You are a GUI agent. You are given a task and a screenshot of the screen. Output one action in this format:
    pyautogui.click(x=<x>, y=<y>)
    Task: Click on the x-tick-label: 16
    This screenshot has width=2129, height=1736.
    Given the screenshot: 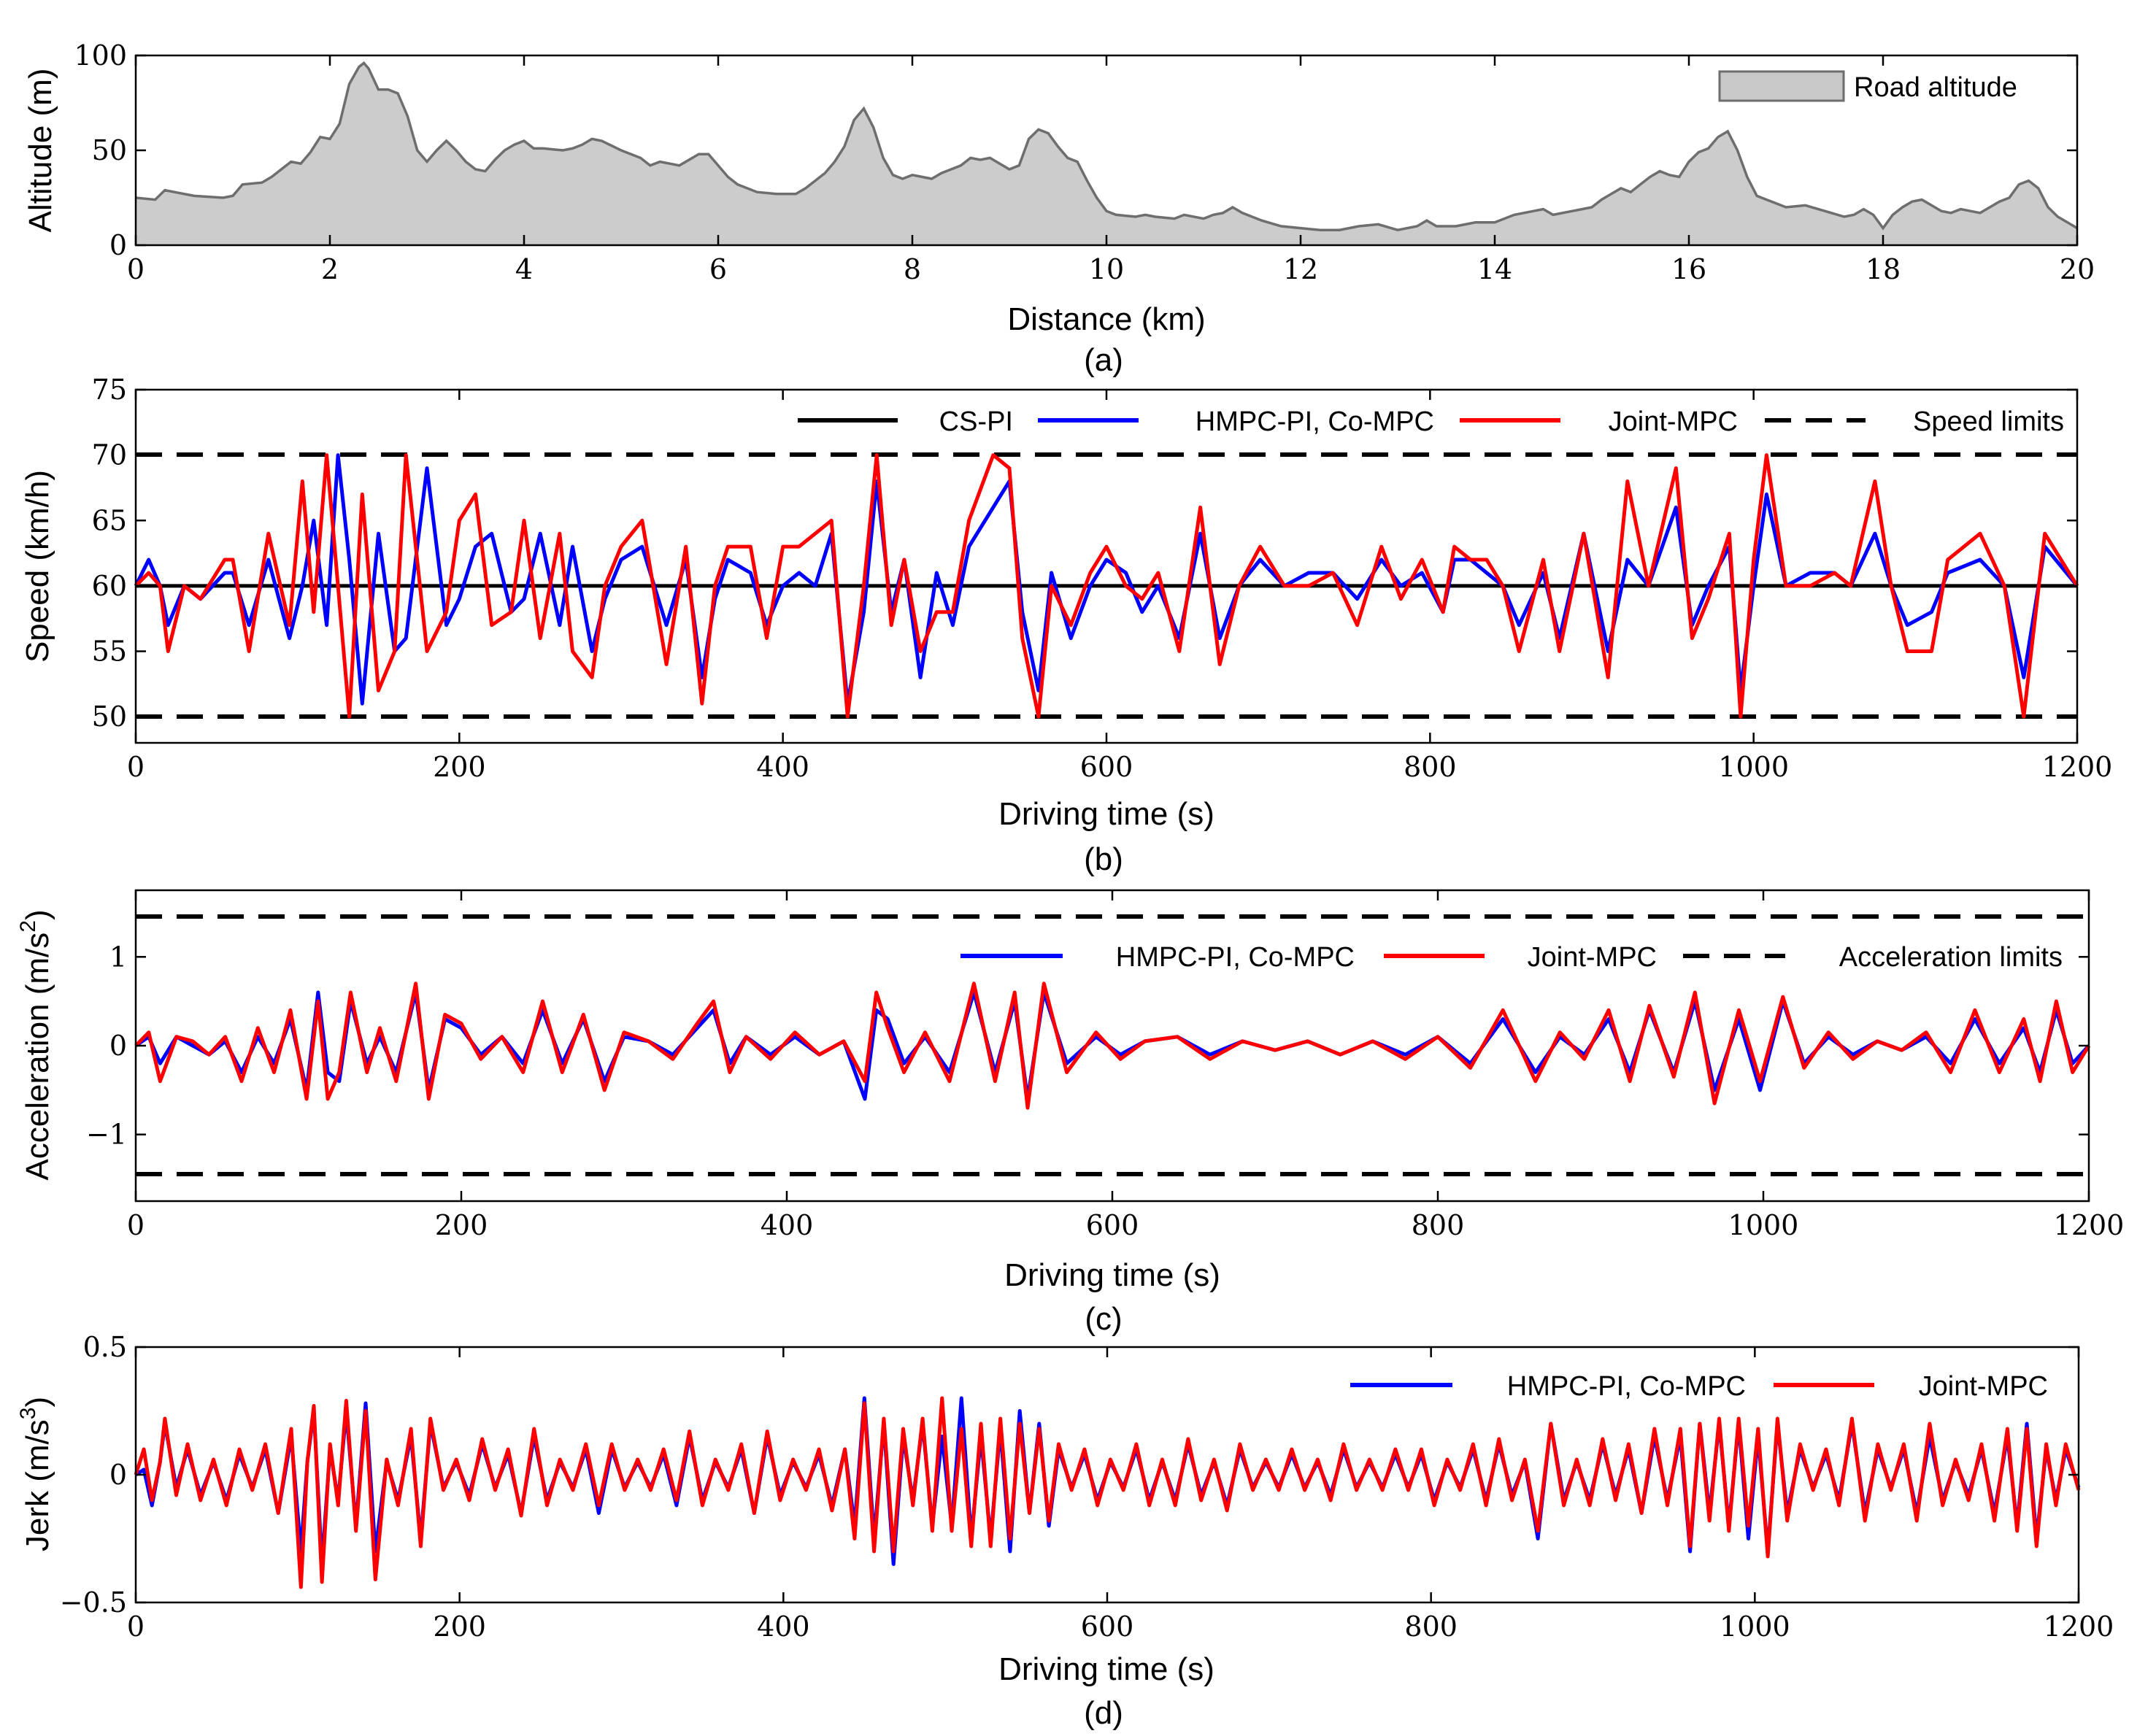 What is the action you would take?
    pyautogui.click(x=1688, y=269)
    